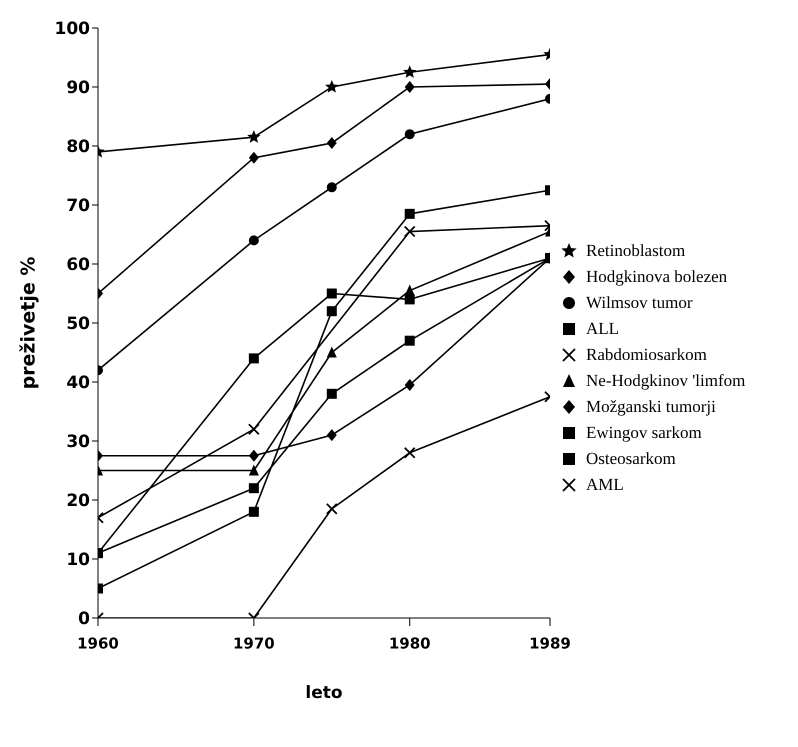 This screenshot has width=798, height=747. I want to click on y-tick-label: 70, so click(78, 206).